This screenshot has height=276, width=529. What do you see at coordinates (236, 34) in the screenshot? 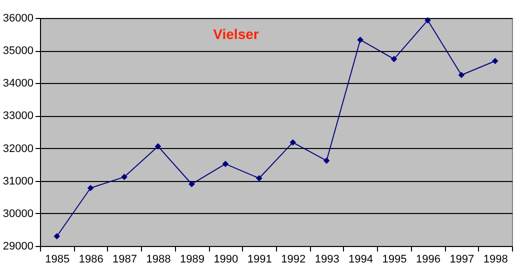
I see `text: Vielser` at bounding box center [236, 34].